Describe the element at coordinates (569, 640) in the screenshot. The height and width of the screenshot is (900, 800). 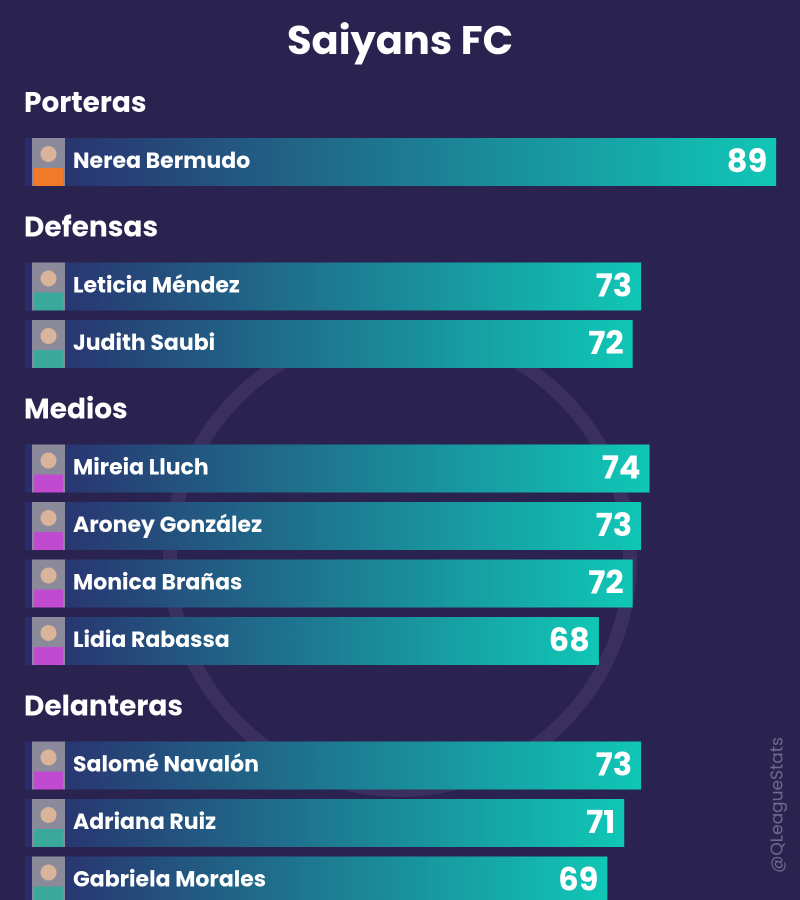
I see `value-label: 68` at that location.